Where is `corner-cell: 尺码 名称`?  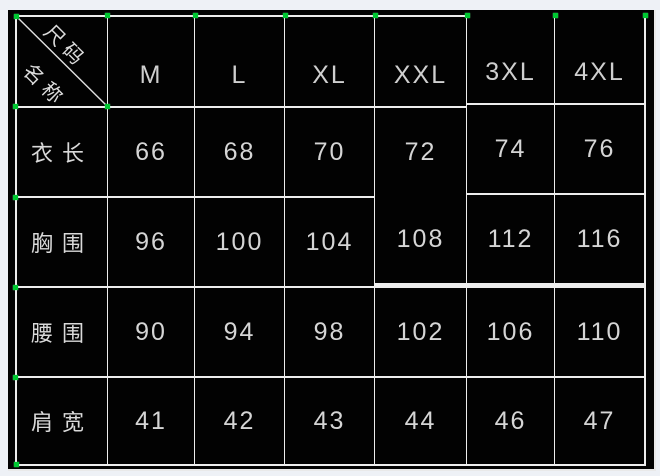
corner-cell: 尺码 名称 is located at coordinates (62, 64).